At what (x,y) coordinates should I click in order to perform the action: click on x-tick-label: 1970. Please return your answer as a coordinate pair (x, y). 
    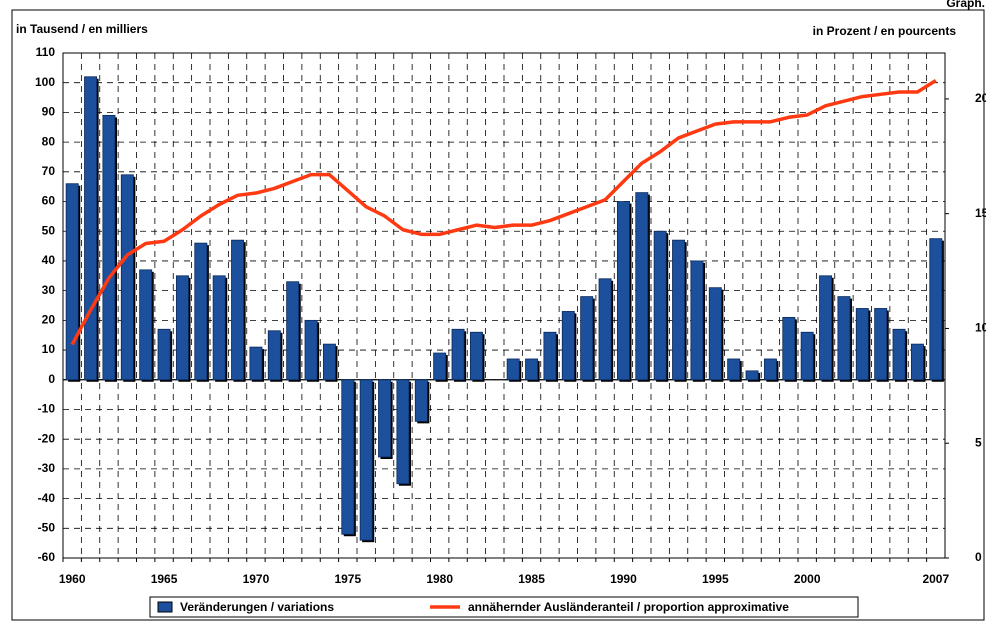
    Looking at the image, I should click on (256, 579).